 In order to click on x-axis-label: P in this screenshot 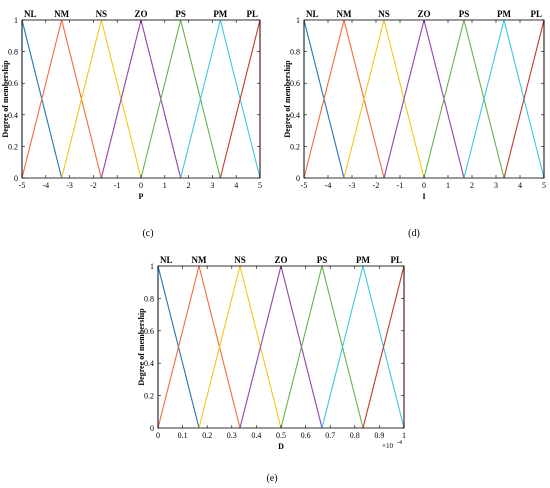, I will do `click(141, 196)`.